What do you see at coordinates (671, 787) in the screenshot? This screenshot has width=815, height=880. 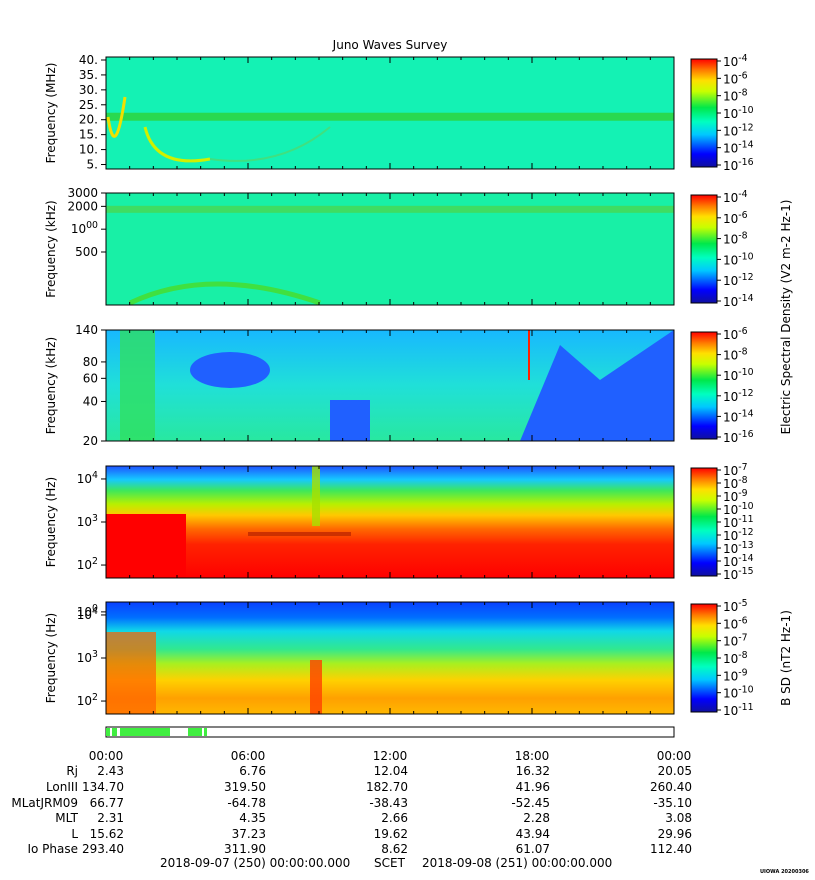 I see `ephemeris-value: 260.40` at bounding box center [671, 787].